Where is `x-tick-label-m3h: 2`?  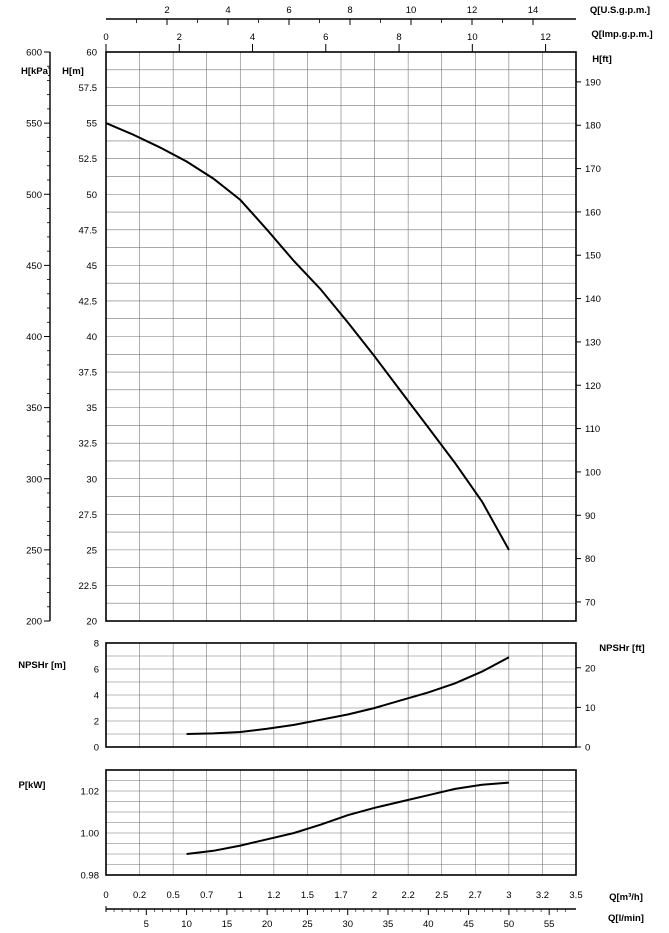 x-tick-label-m3h: 2 is located at coordinates (374, 895).